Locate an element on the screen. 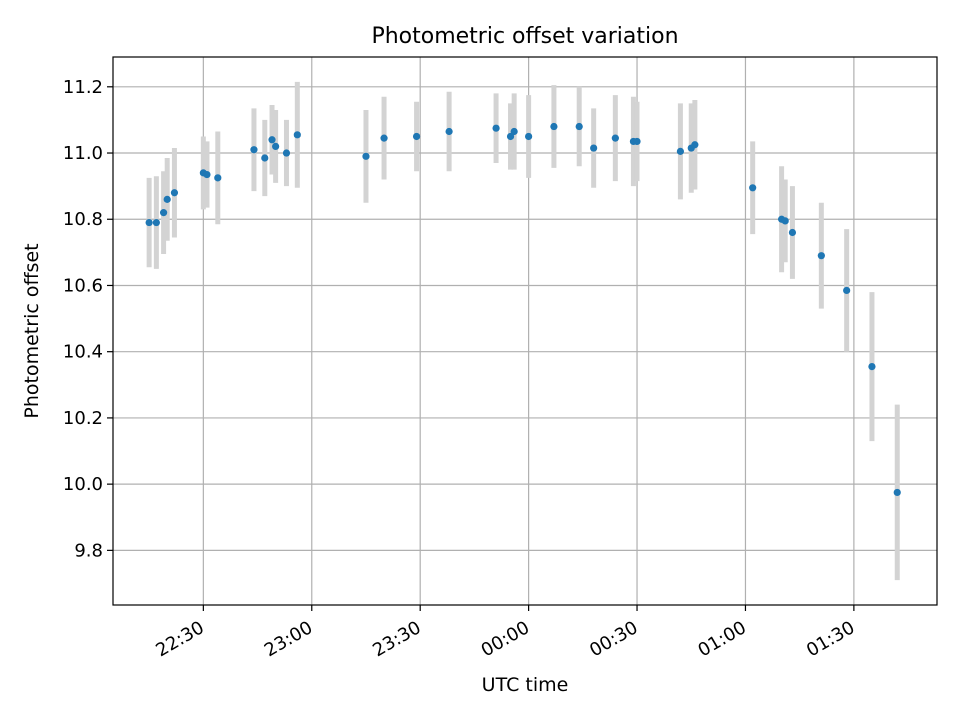  y-axis-label: Photometric offset is located at coordinates (32, 330).